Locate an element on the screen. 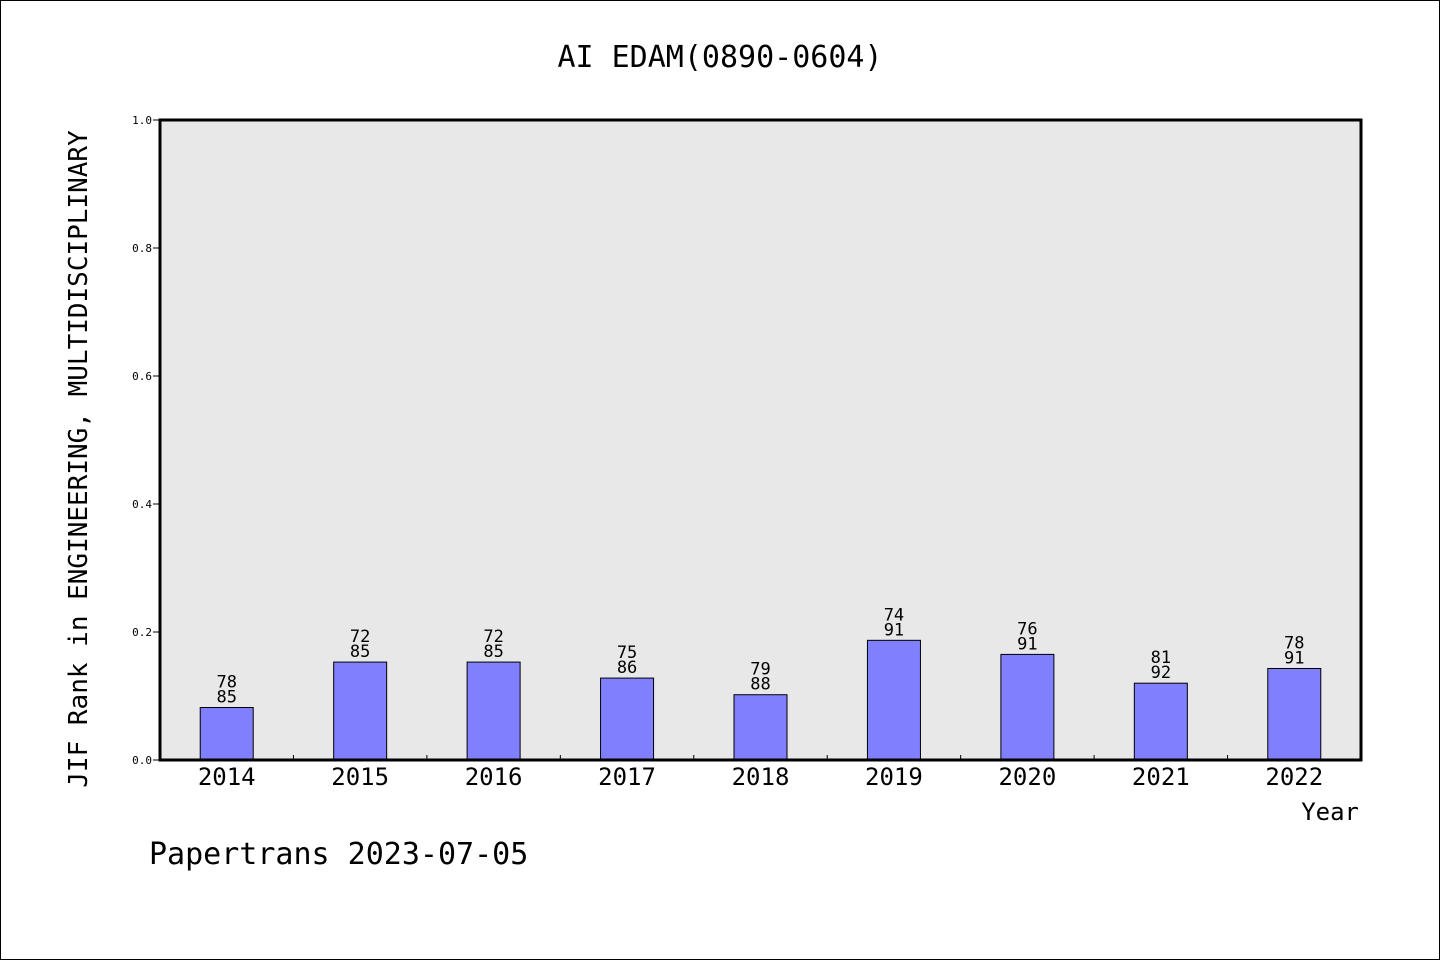  rank-label: 74 is located at coordinates (894, 615).